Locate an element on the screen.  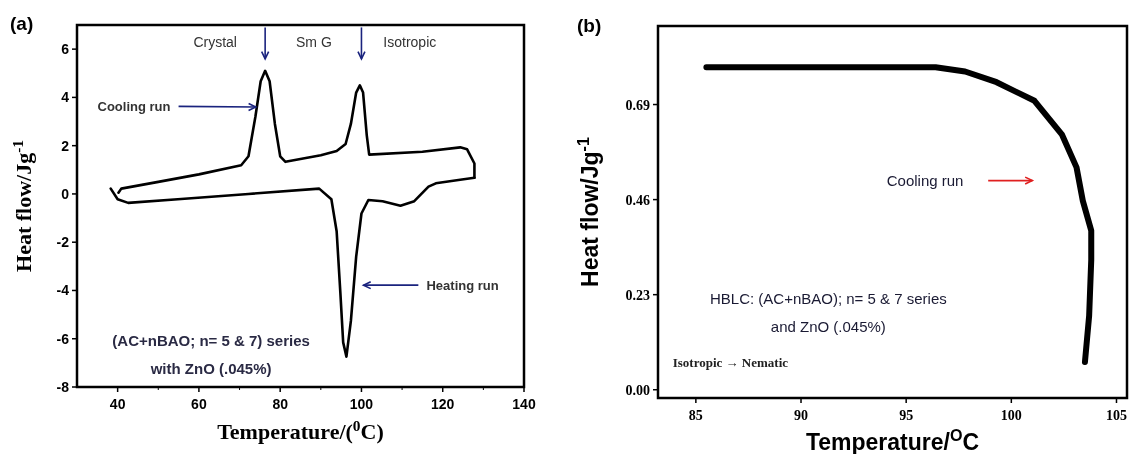
annotation: Isotropic is located at coordinates (410, 41).